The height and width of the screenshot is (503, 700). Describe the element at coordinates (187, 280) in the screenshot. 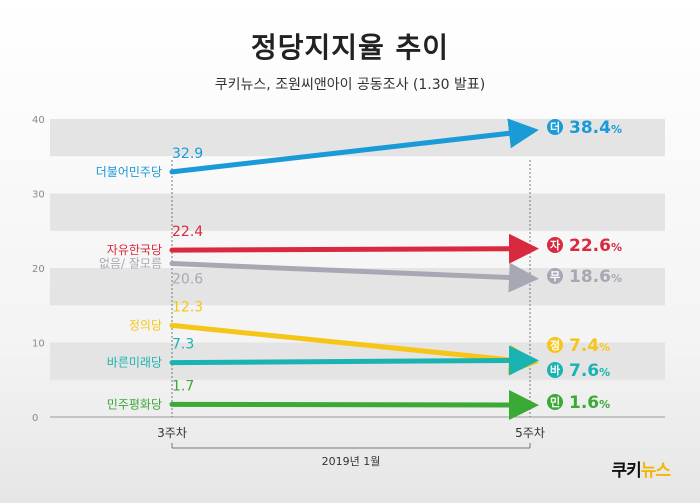

I see `start-value-label: 20.6` at that location.